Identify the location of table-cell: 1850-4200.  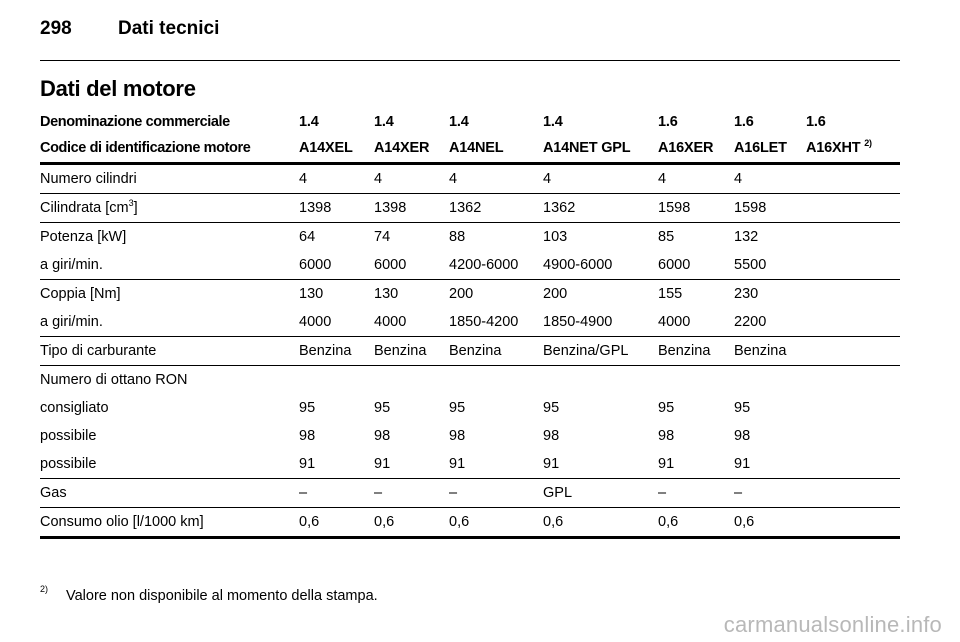
(496, 322).